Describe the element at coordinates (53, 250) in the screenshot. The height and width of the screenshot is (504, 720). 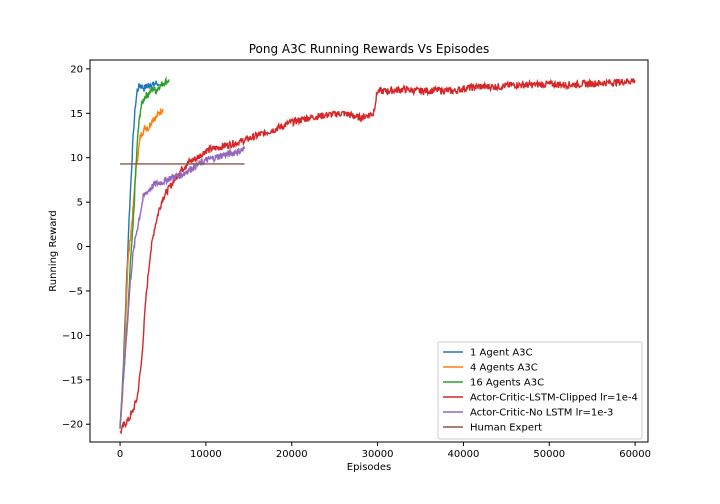
I see `y-axis-label: Running Reward` at that location.